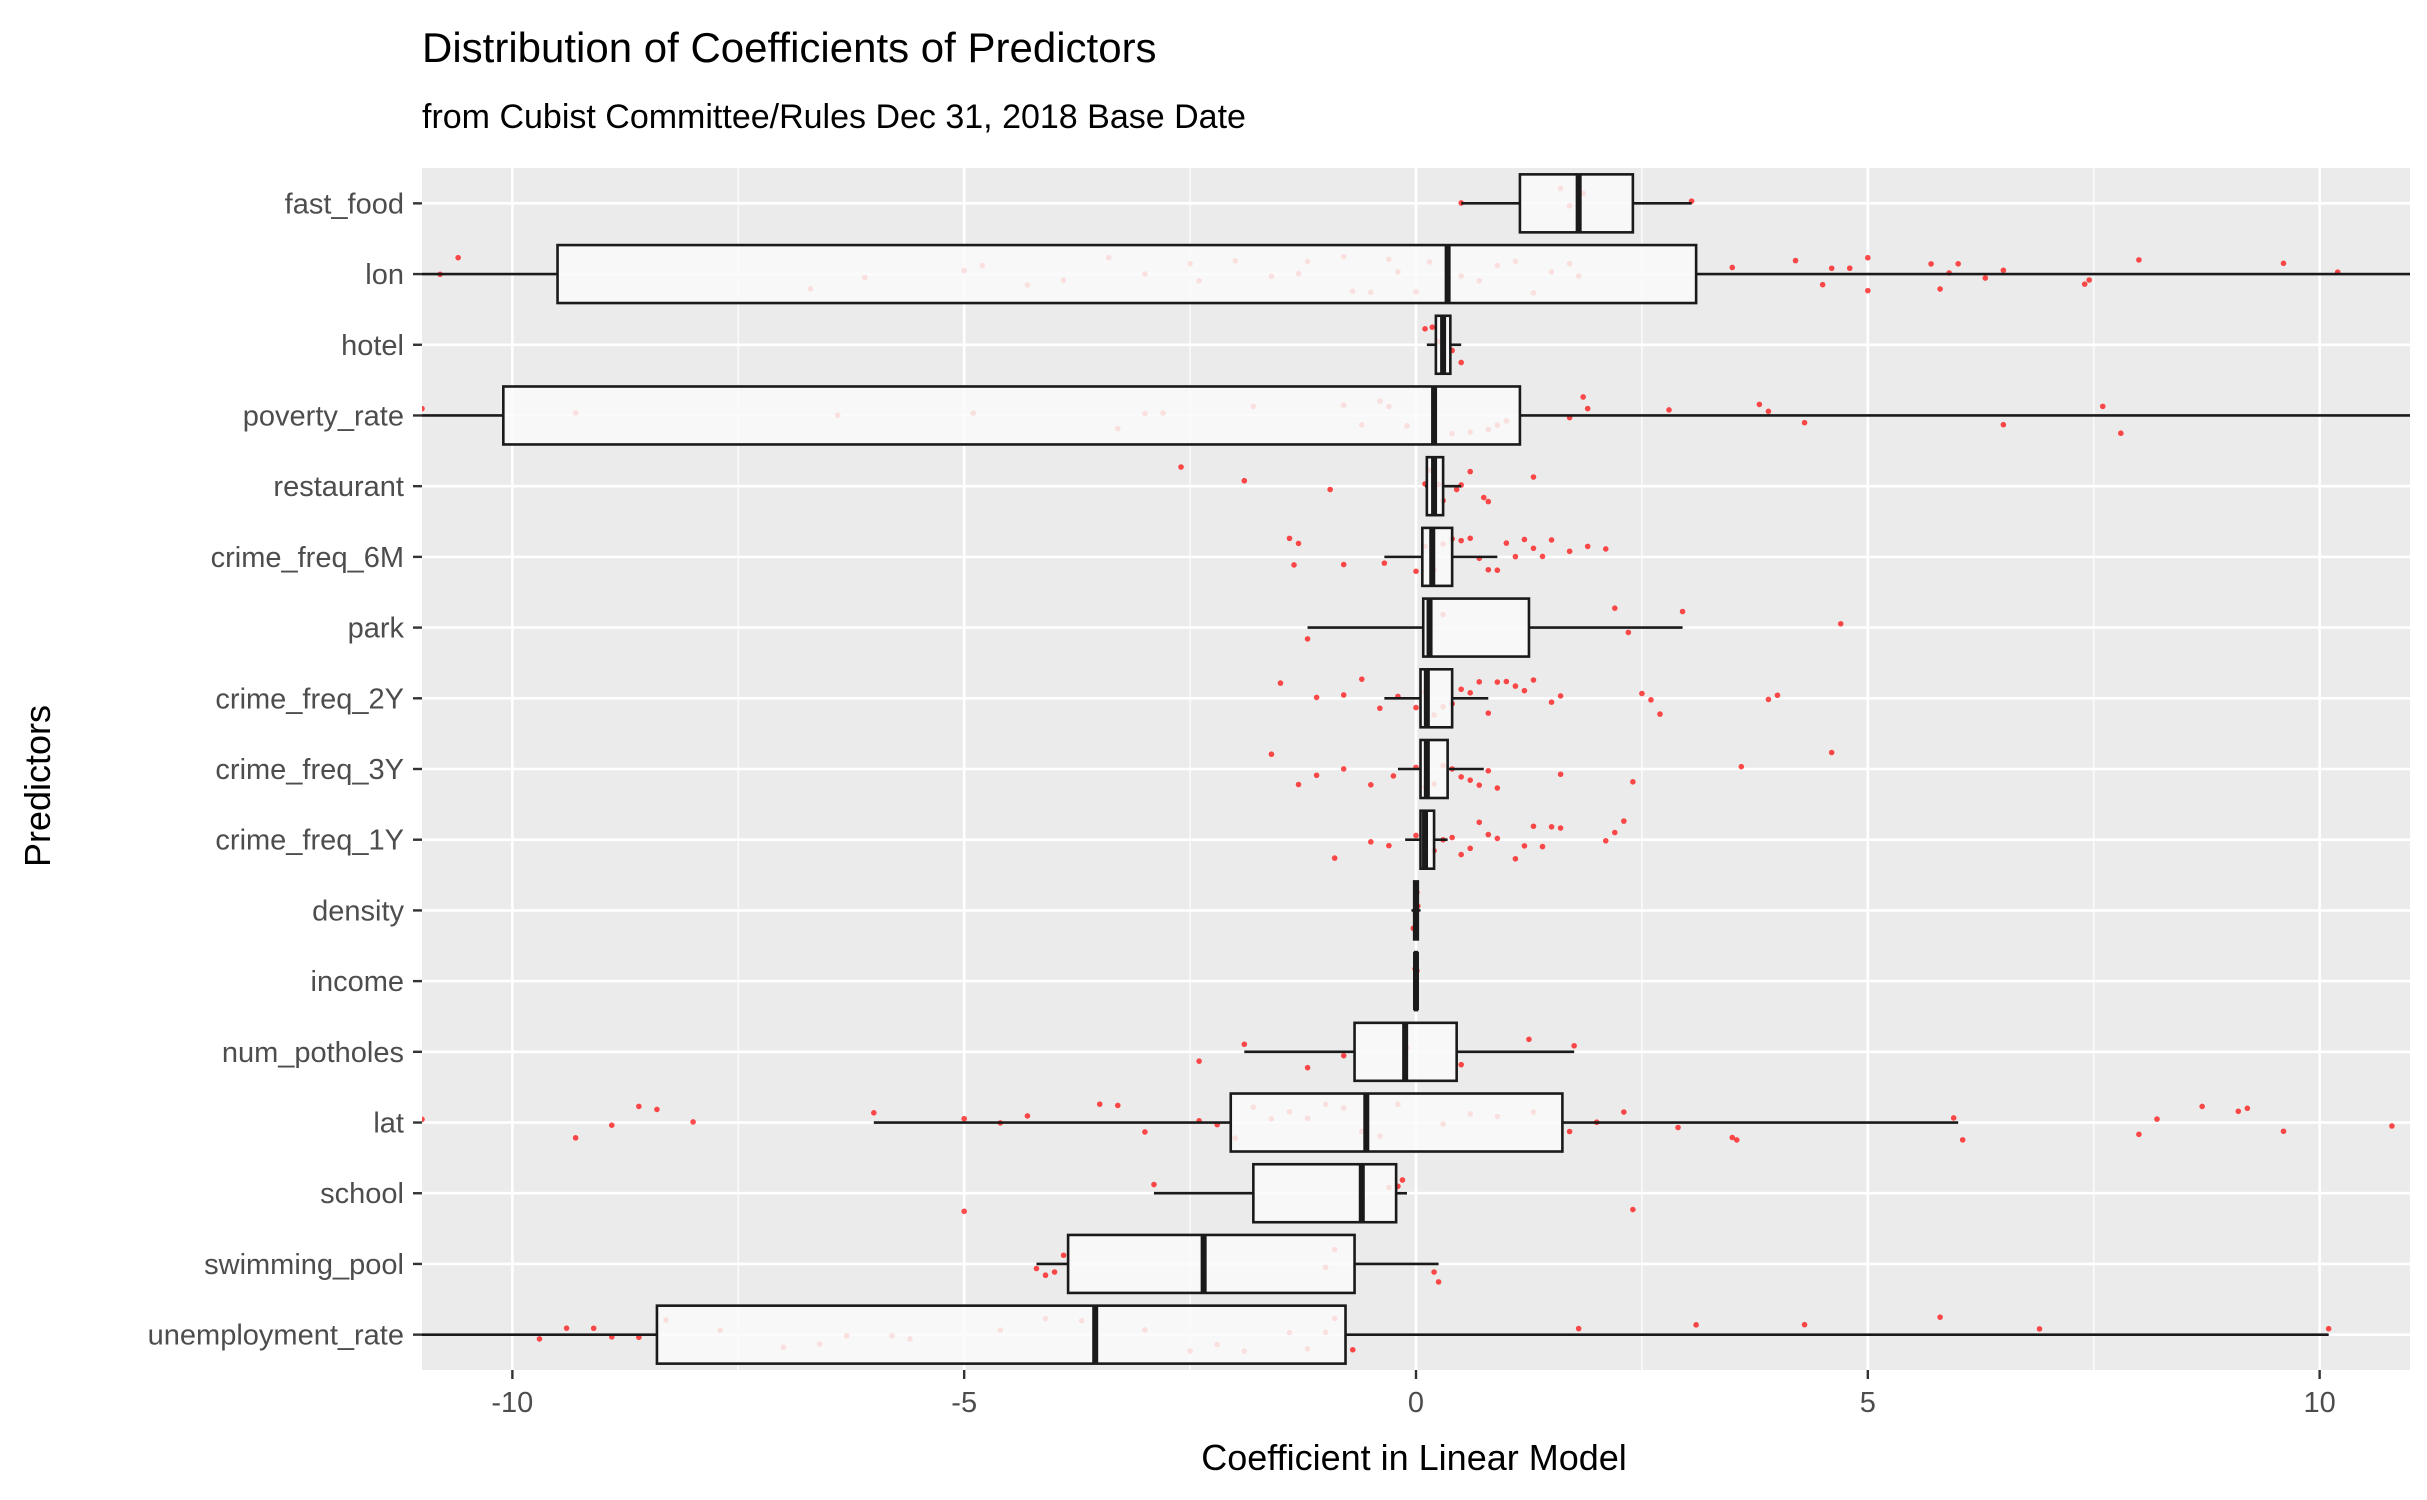 The width and height of the screenshot is (2427, 1500). I want to click on box-restaurant, so click(1443, 486).